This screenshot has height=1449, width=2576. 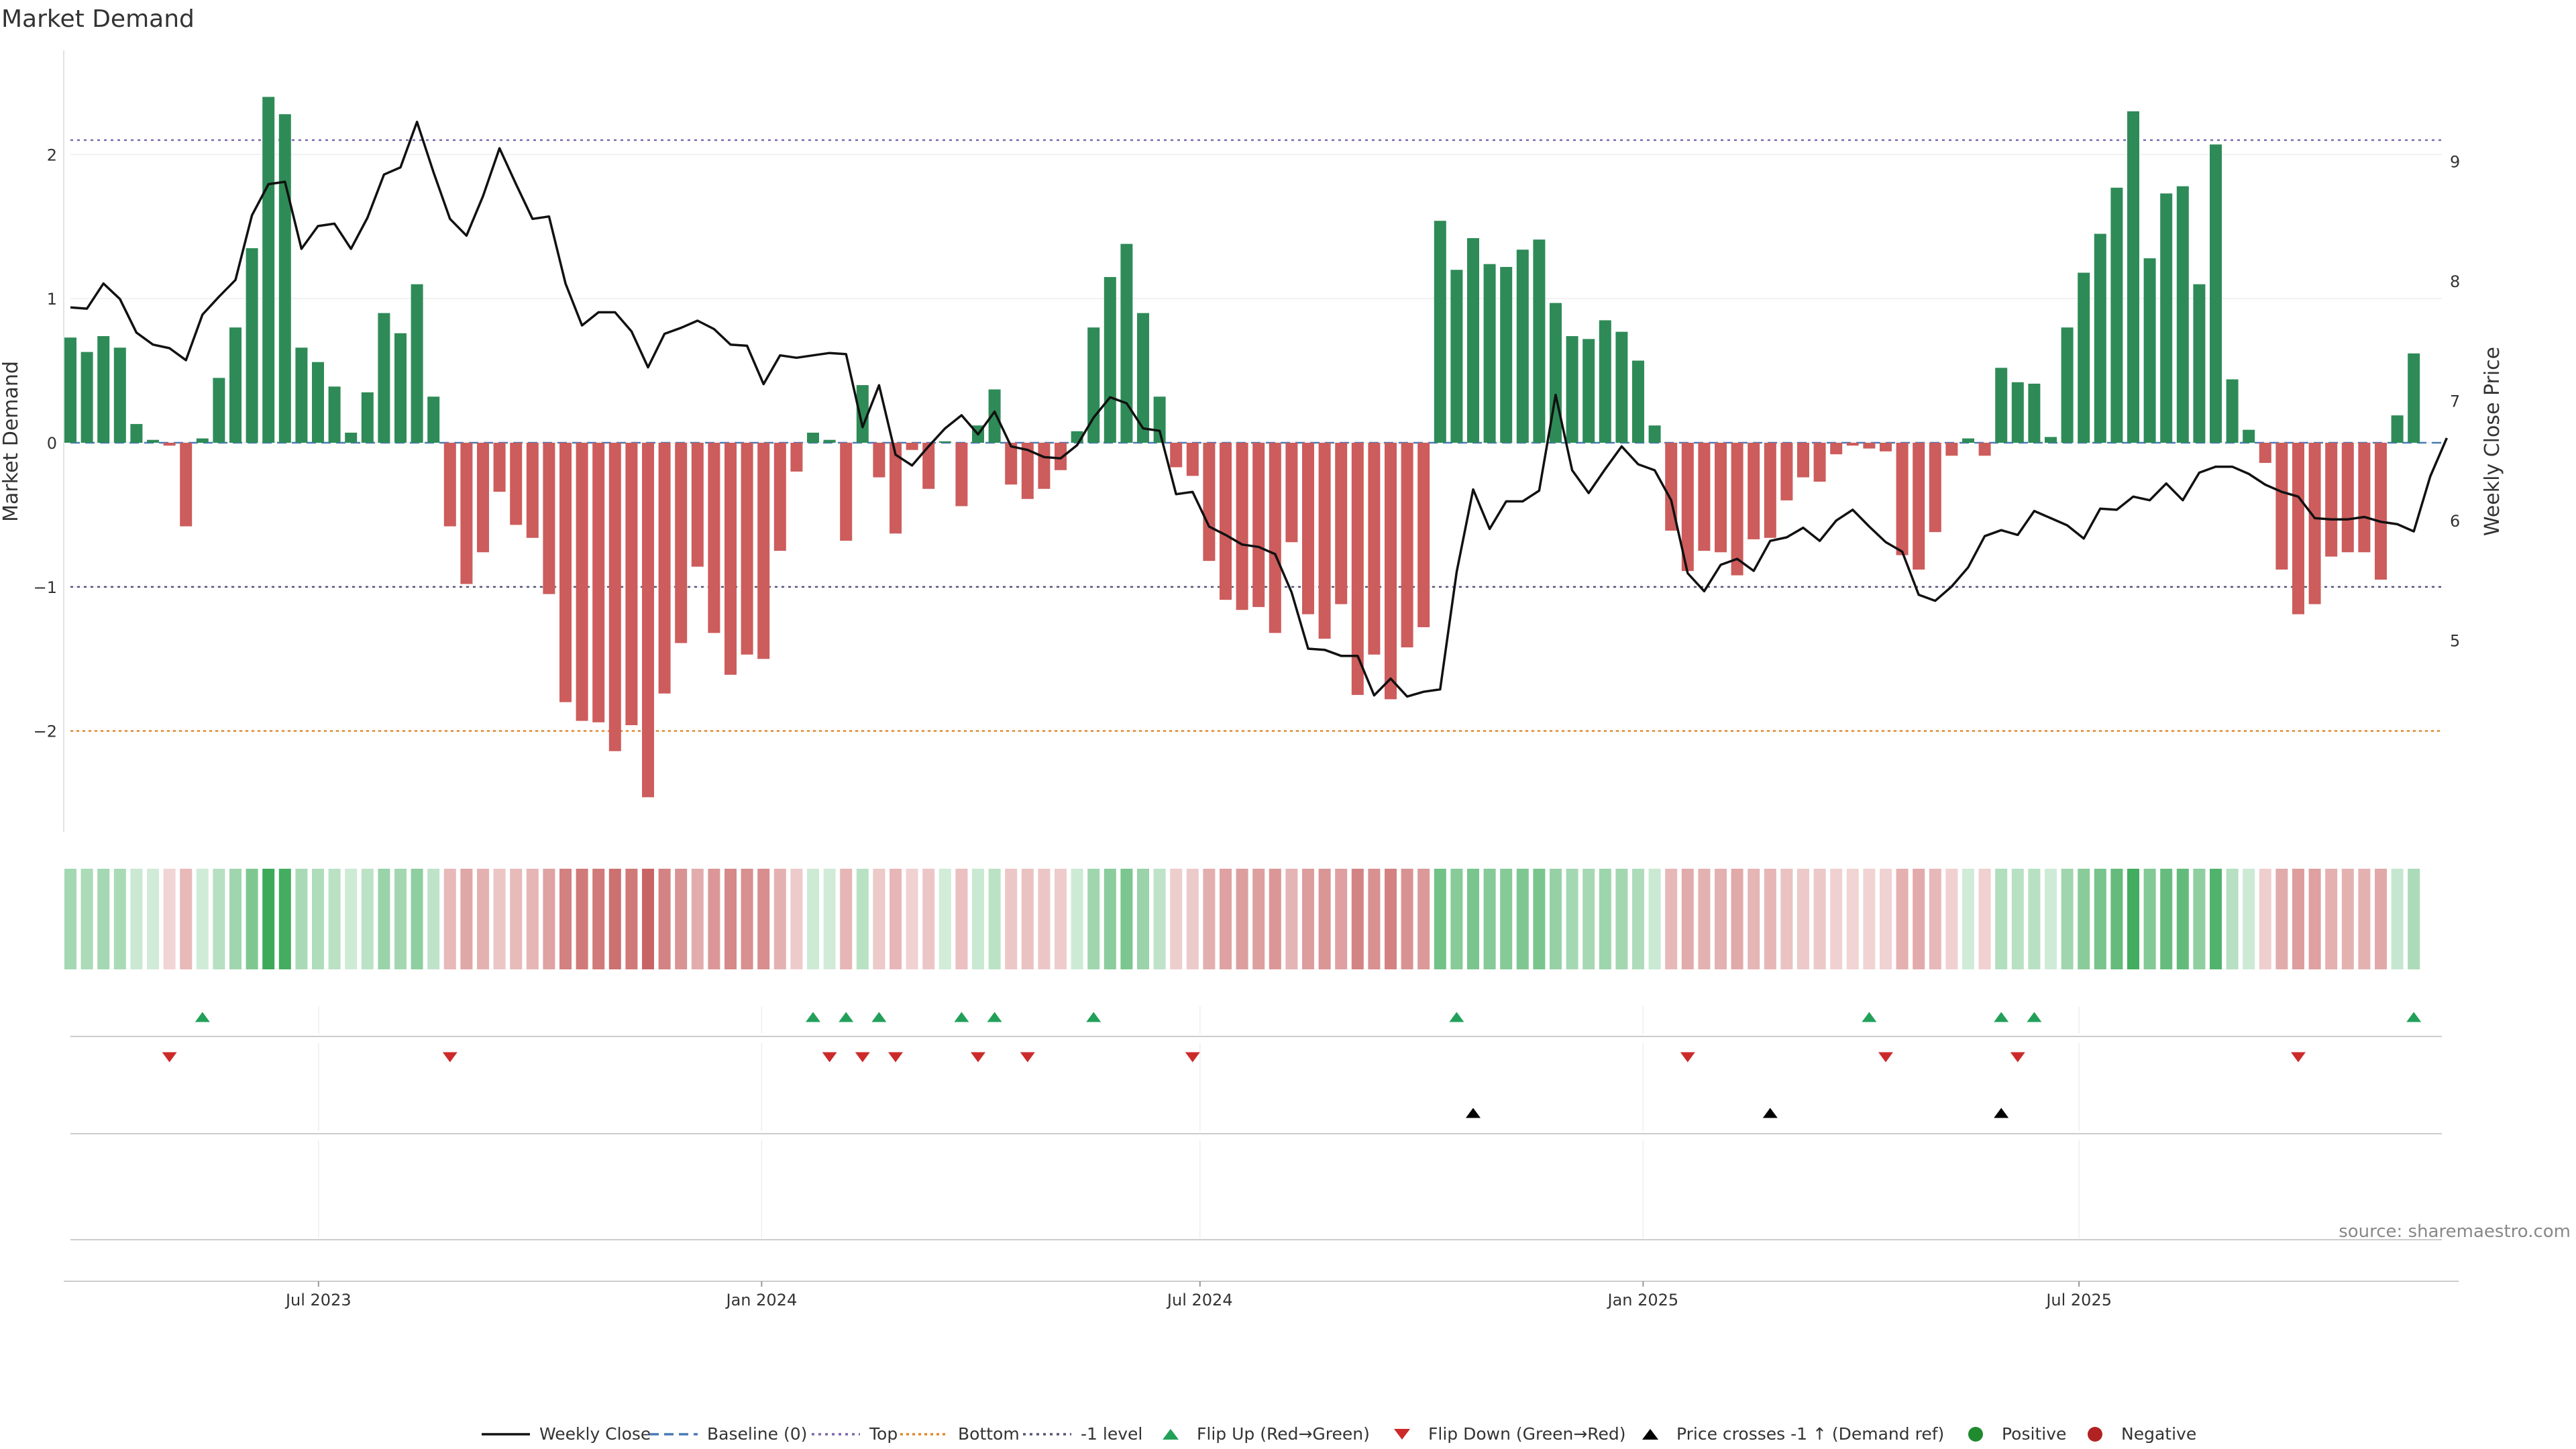 What do you see at coordinates (2078, 1300) in the screenshot?
I see `x-tick-label: Jul 2025` at bounding box center [2078, 1300].